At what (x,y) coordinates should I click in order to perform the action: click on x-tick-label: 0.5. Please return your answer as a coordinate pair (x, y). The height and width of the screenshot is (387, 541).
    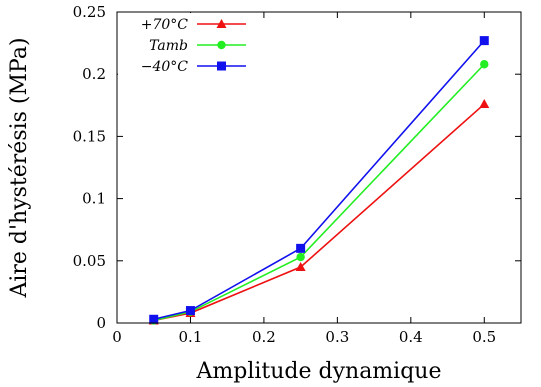
    Looking at the image, I should click on (484, 337).